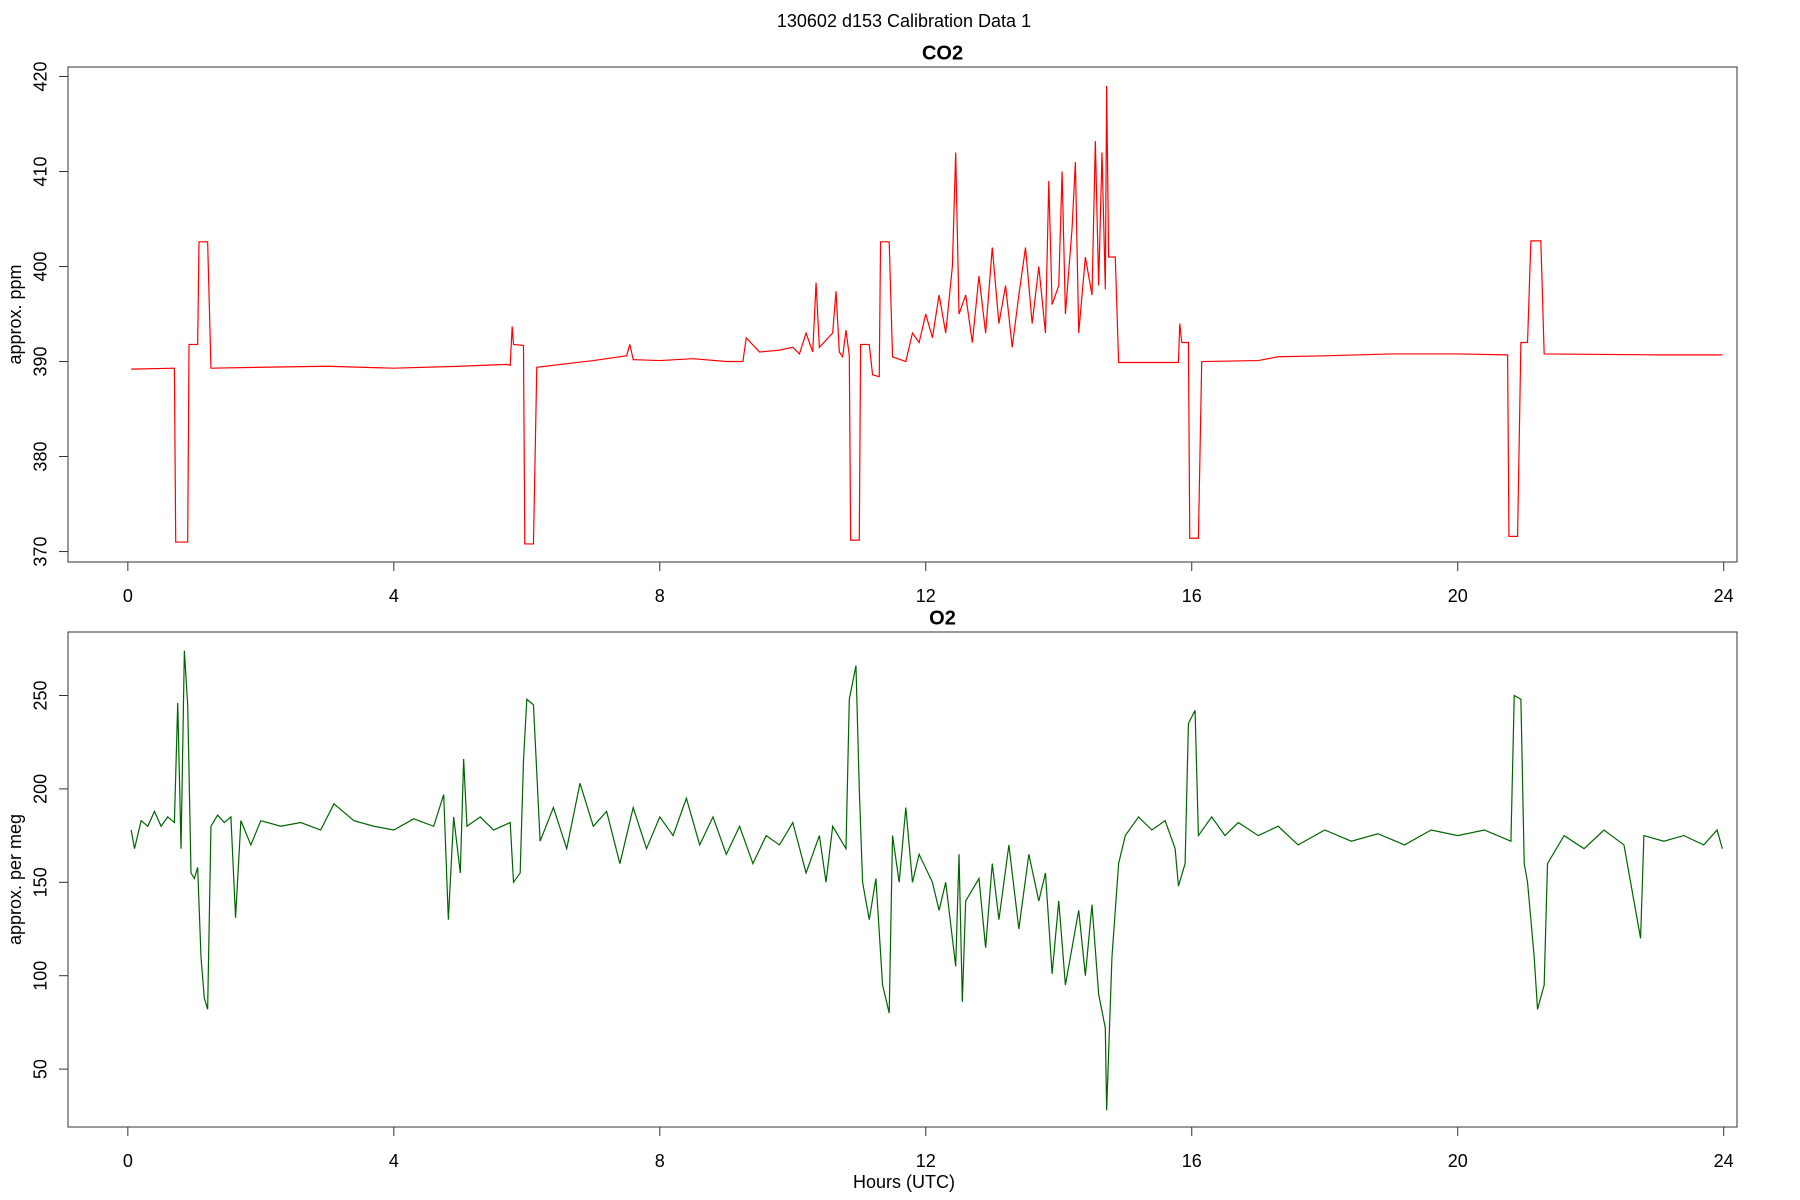  I want to click on figure-title: 130602 d153 Calibration Data 1, so click(904, 21).